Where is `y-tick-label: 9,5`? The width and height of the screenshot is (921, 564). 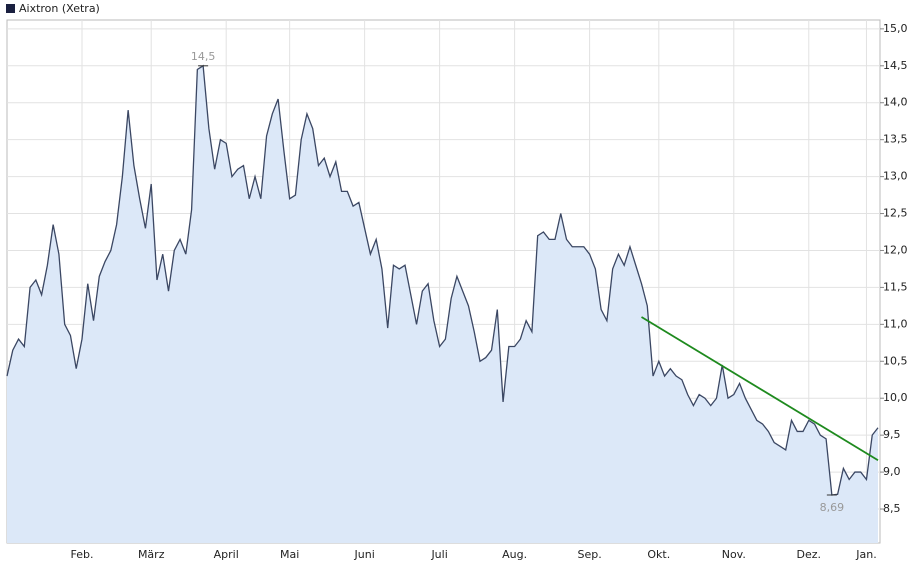
y-tick-label: 9,5 is located at coordinates (892, 434).